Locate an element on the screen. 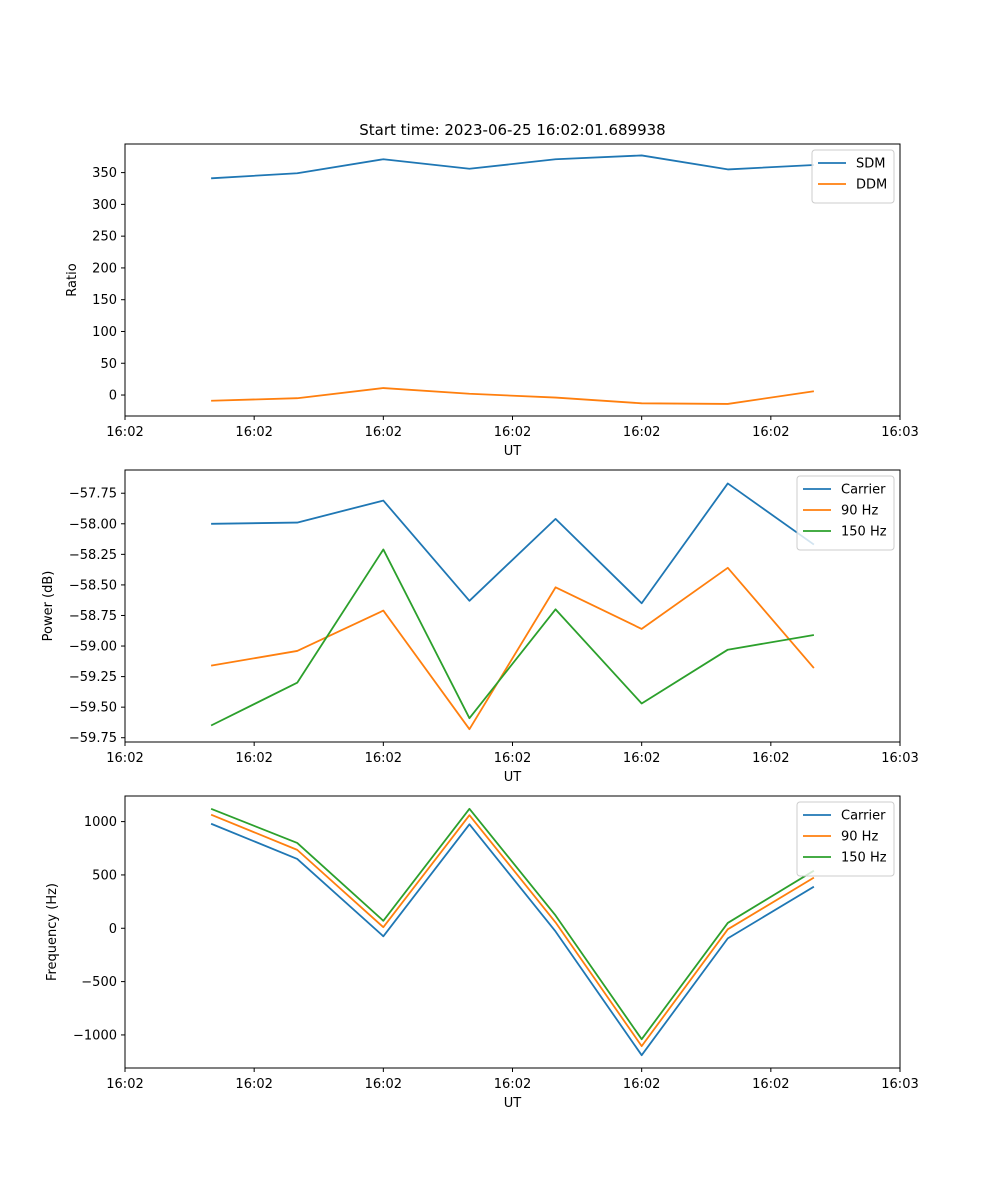 The image size is (1000, 1200). y-tick-label: −1000 is located at coordinates (95, 1035).